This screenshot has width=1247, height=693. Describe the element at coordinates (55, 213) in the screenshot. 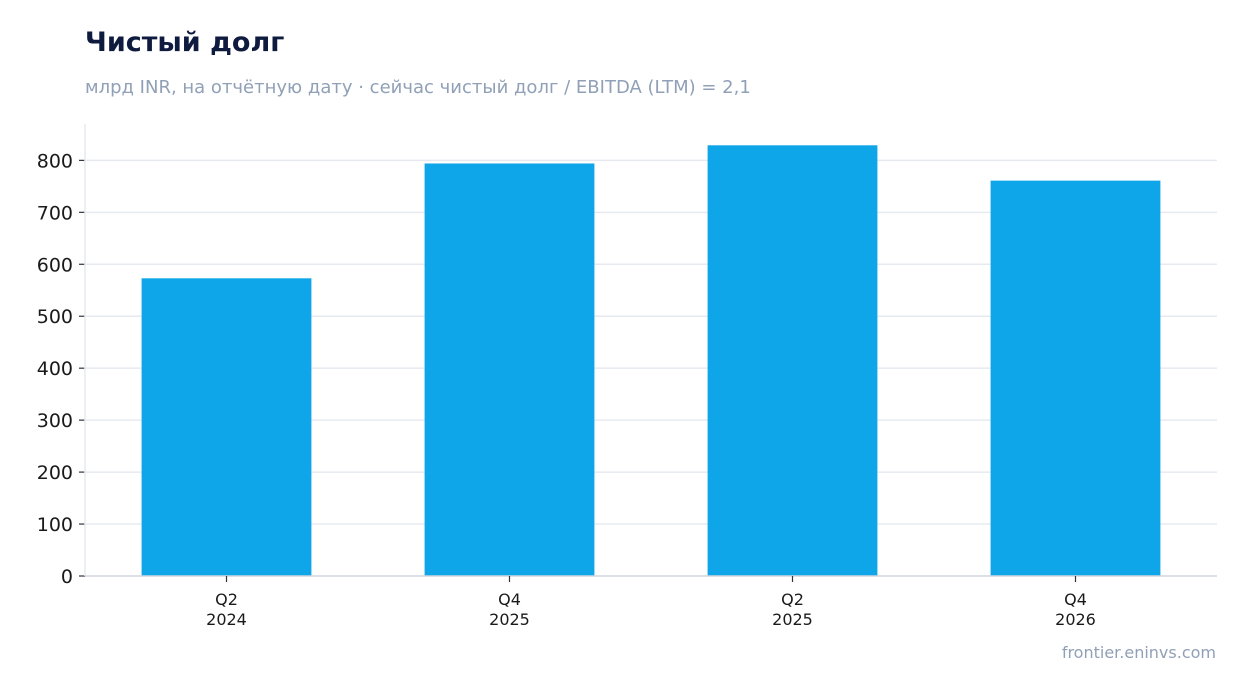

I see `y-tick-label: 700` at that location.